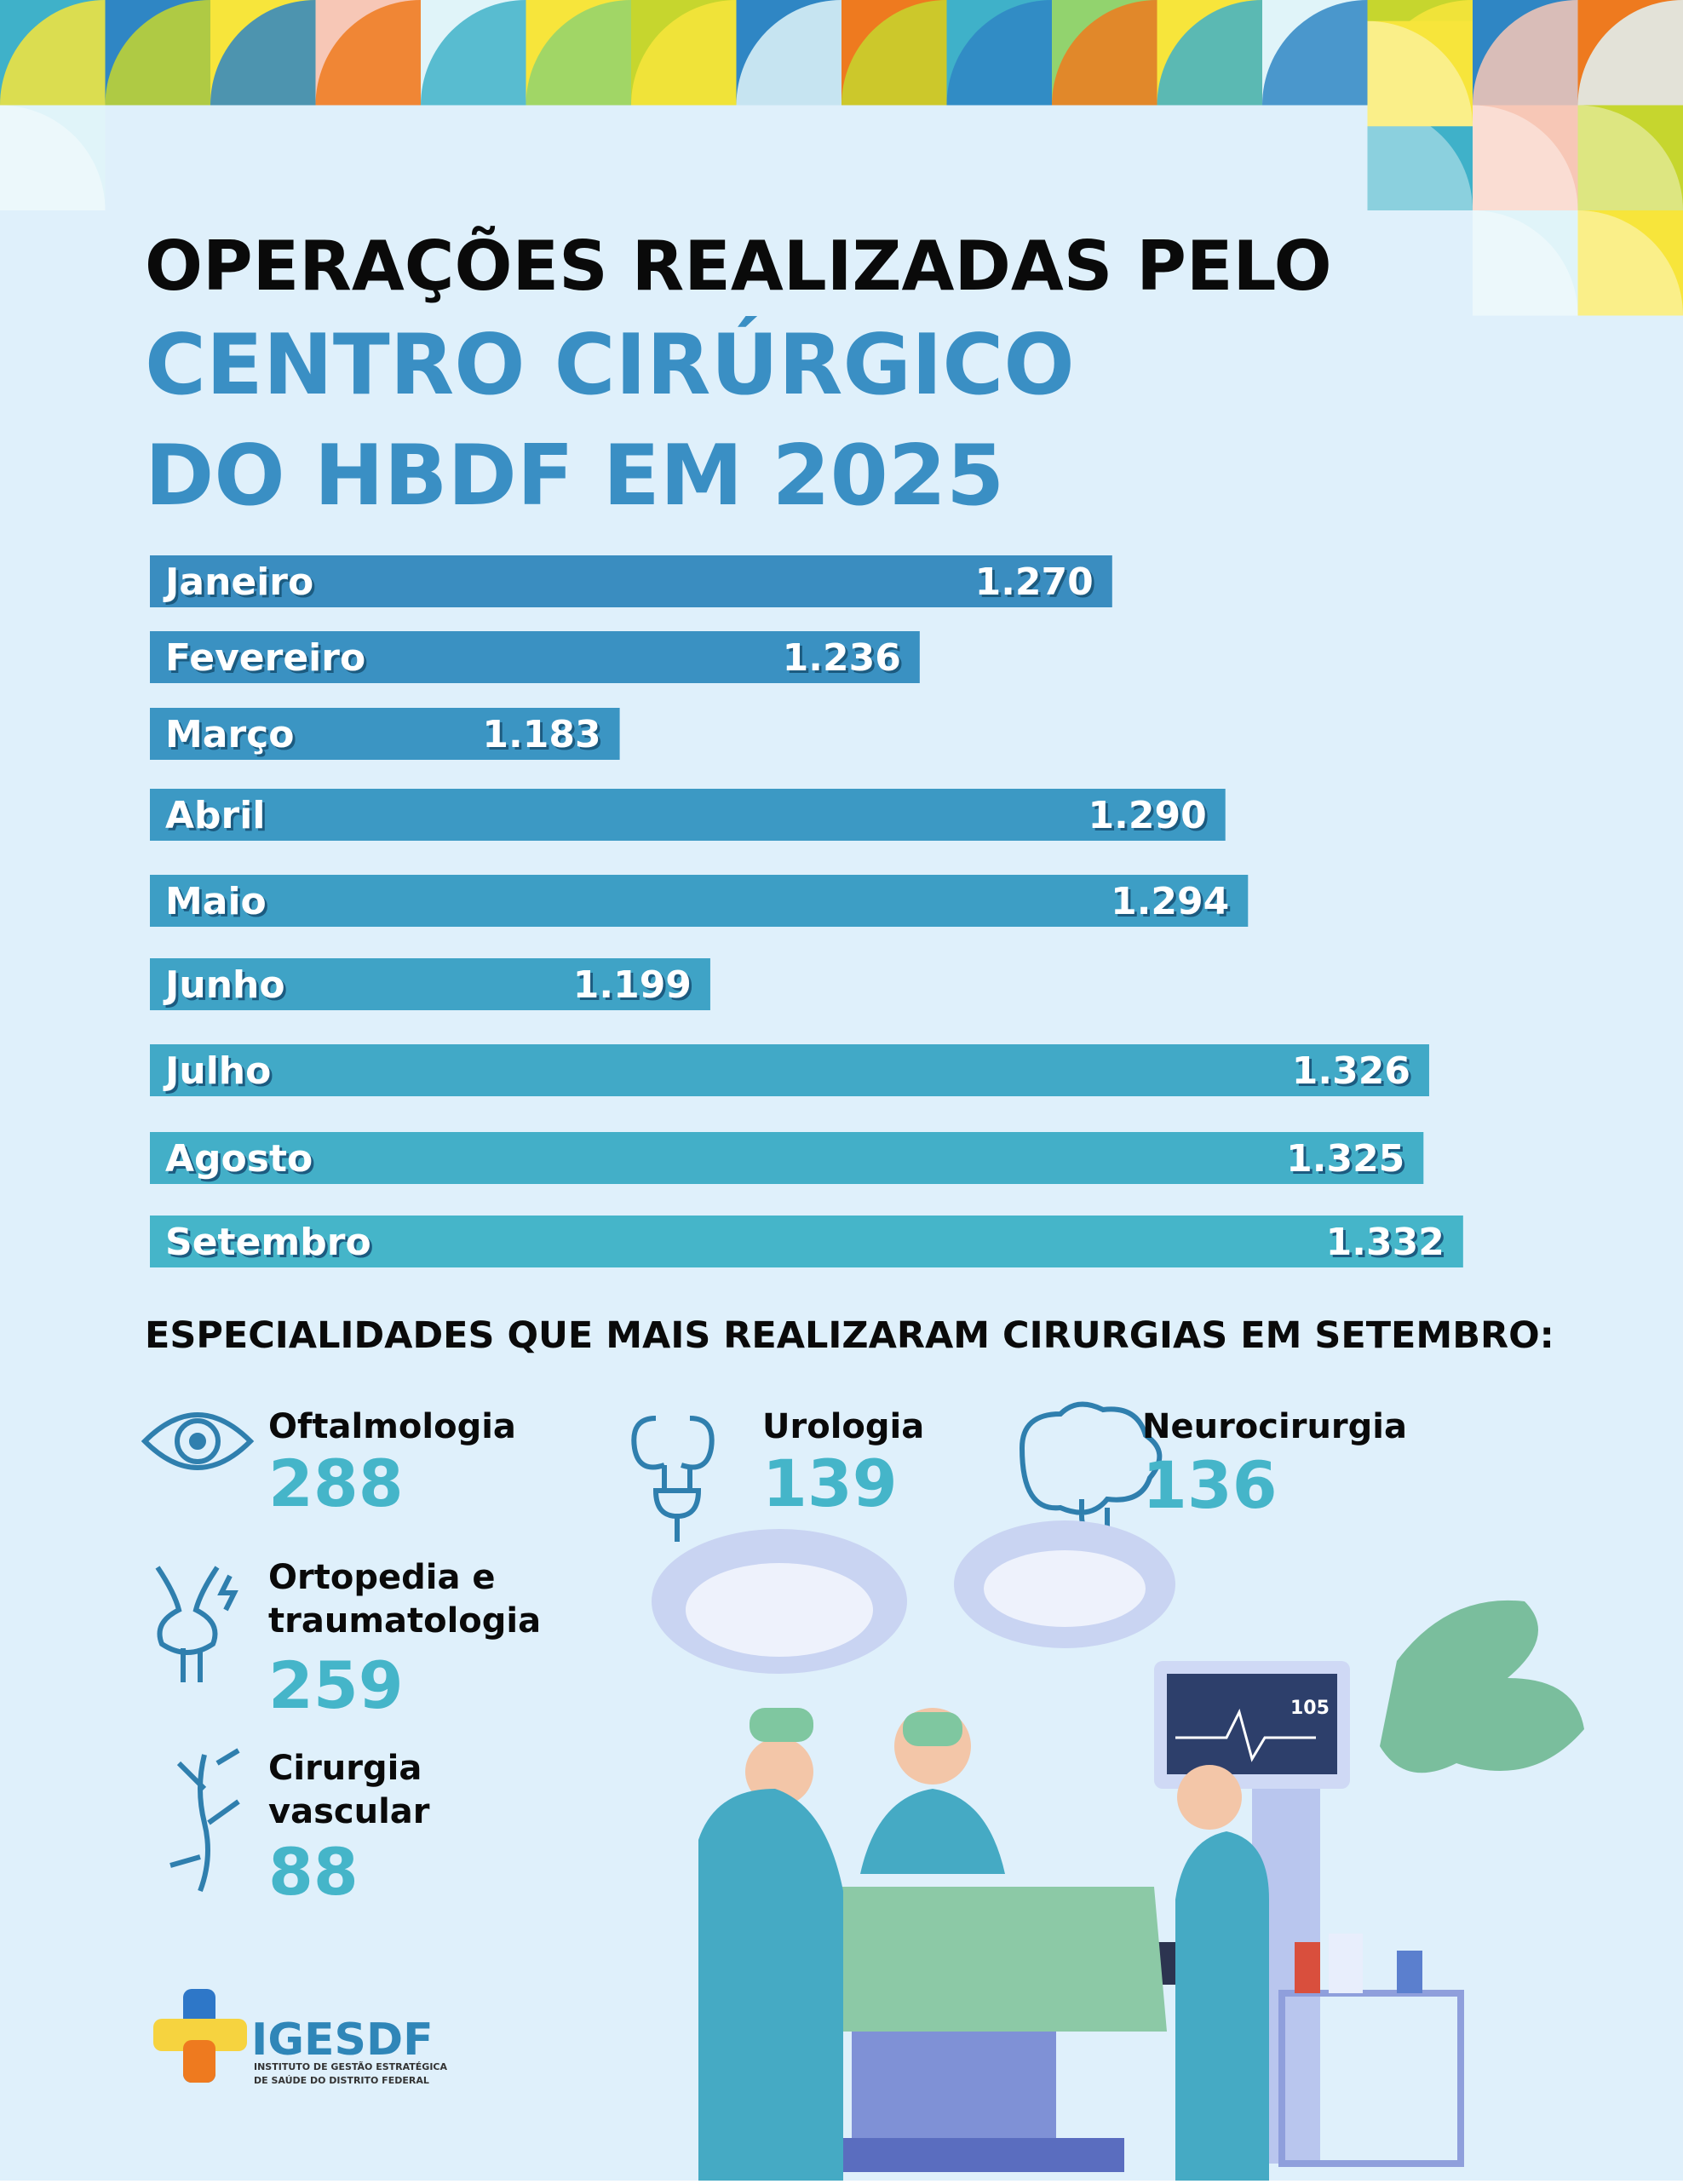  I want to click on bar-category: Junho, so click(224, 985).